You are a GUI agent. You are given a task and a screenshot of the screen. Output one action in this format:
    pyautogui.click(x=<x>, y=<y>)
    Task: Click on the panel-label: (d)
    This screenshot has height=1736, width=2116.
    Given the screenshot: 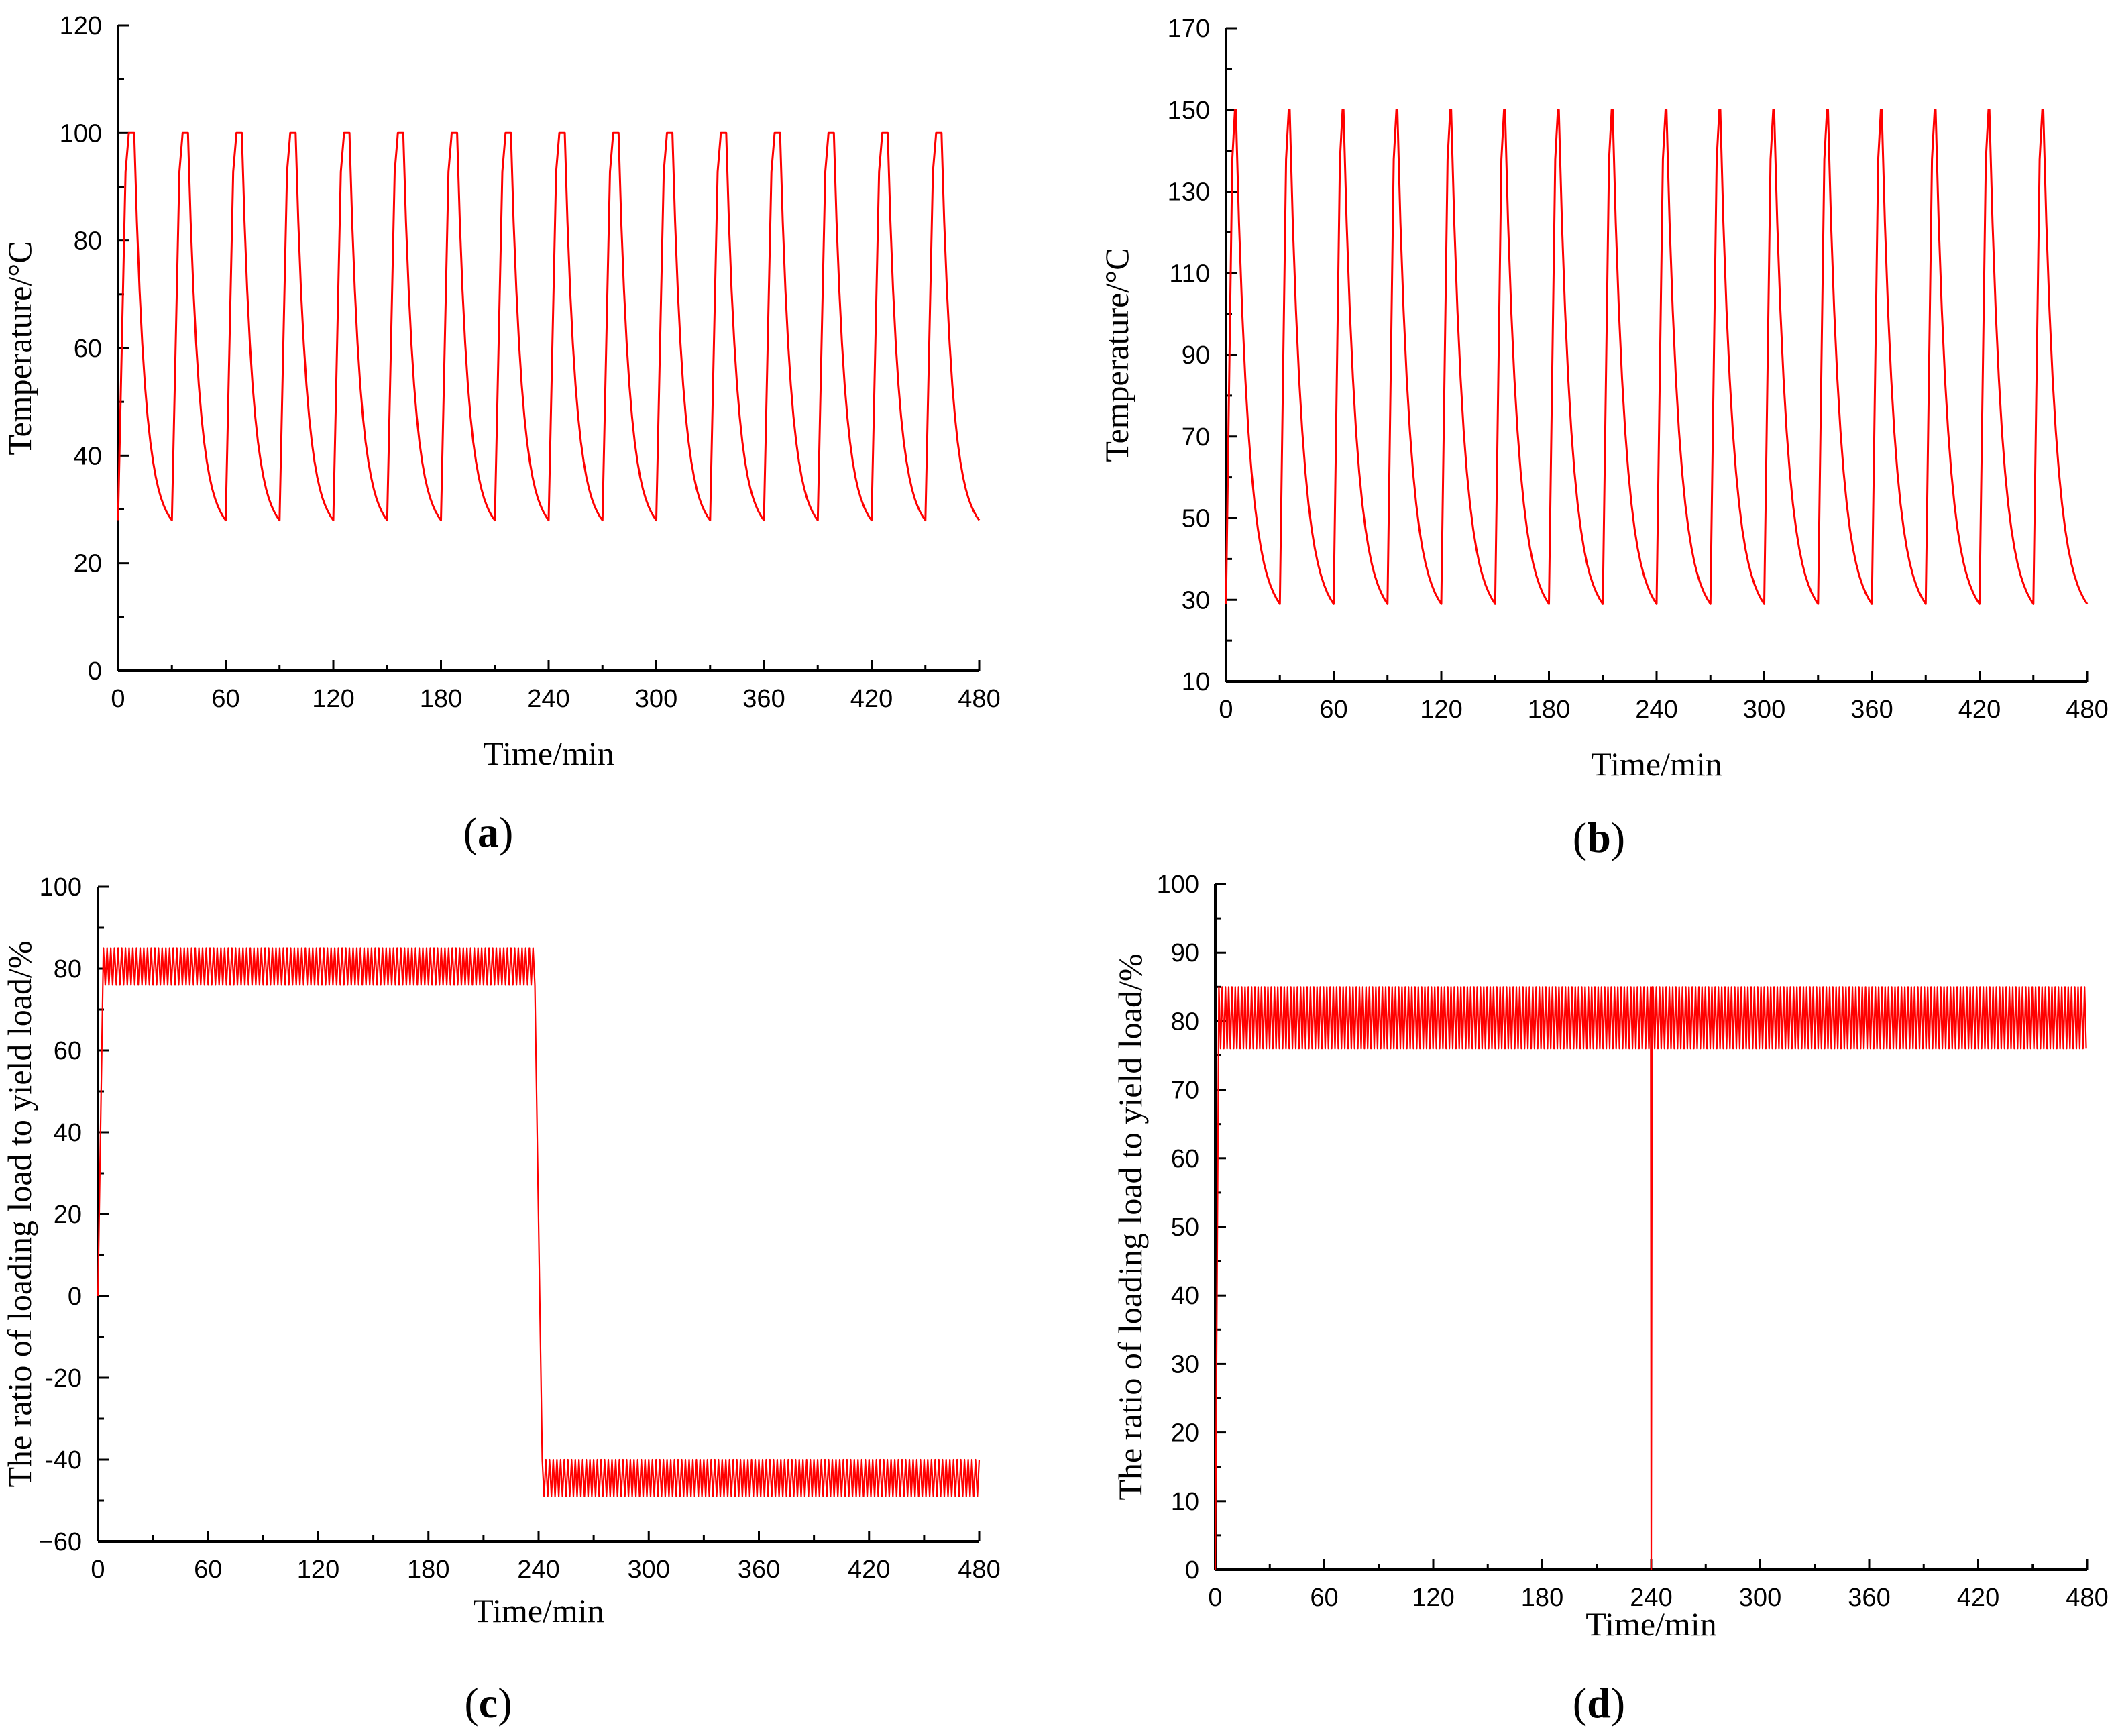 What is the action you would take?
    pyautogui.click(x=1599, y=1703)
    